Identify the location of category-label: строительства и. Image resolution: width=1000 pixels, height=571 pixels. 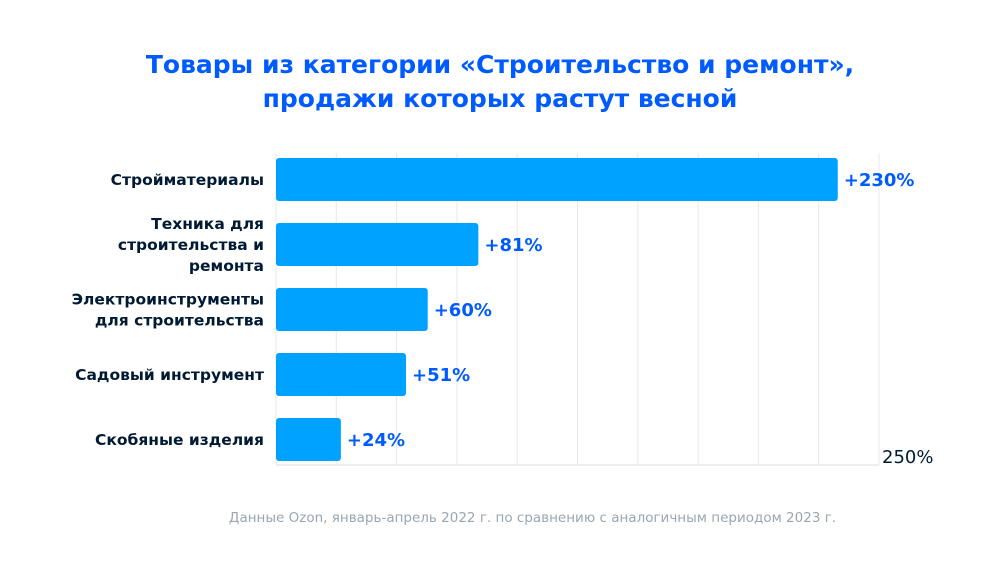
(191, 245).